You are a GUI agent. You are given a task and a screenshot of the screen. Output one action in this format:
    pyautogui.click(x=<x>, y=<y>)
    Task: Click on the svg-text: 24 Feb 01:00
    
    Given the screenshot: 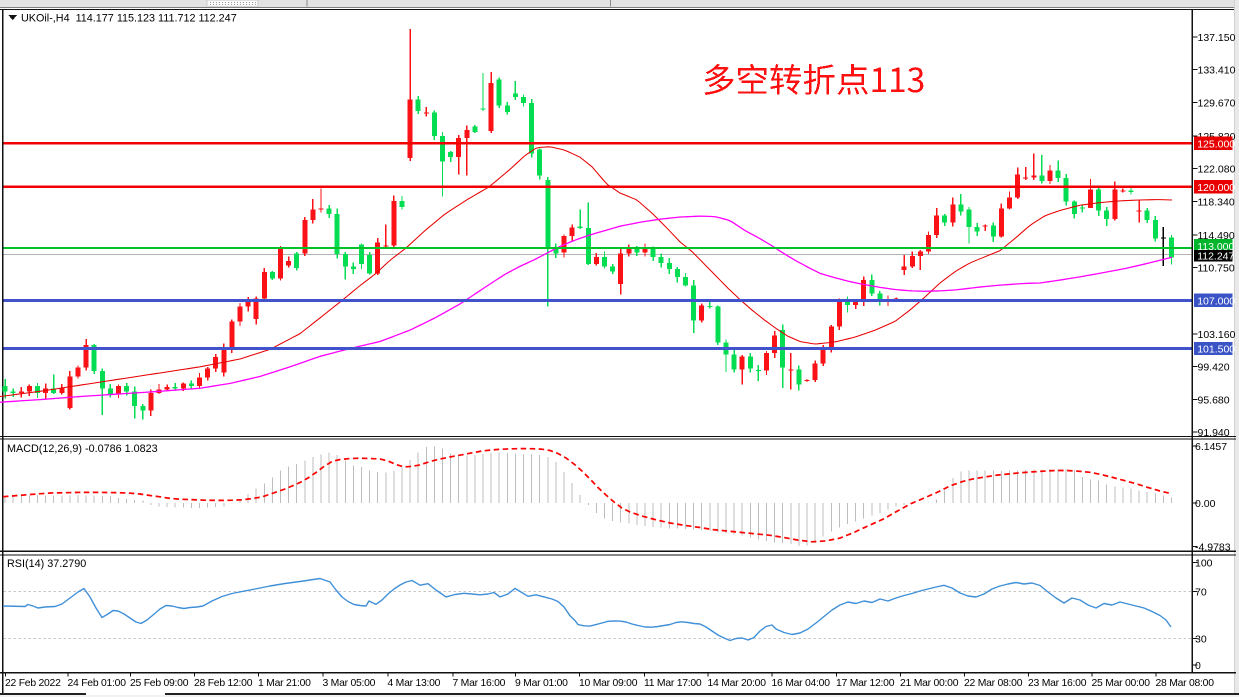 What is the action you would take?
    pyautogui.click(x=97, y=683)
    